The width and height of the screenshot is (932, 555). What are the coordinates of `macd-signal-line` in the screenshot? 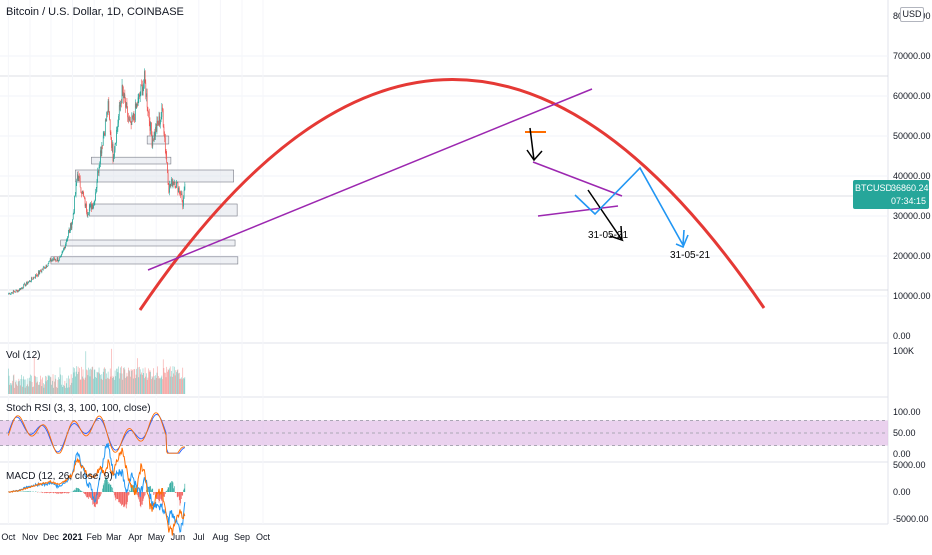 It's located at (96, 492).